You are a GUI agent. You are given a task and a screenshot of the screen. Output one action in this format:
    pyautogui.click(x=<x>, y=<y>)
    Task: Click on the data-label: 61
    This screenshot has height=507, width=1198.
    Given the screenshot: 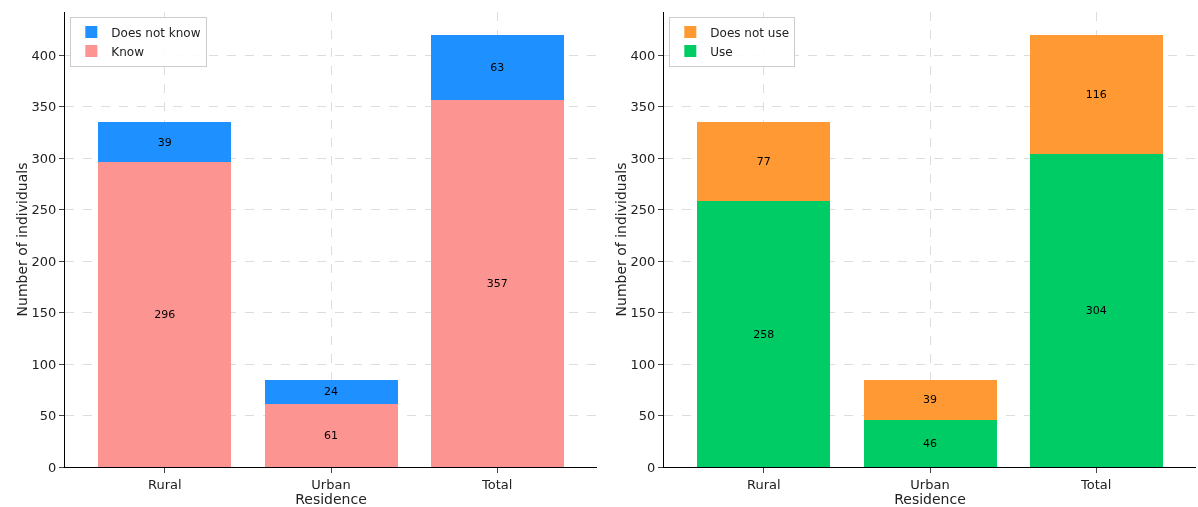 What is the action you would take?
    pyautogui.click(x=331, y=436)
    